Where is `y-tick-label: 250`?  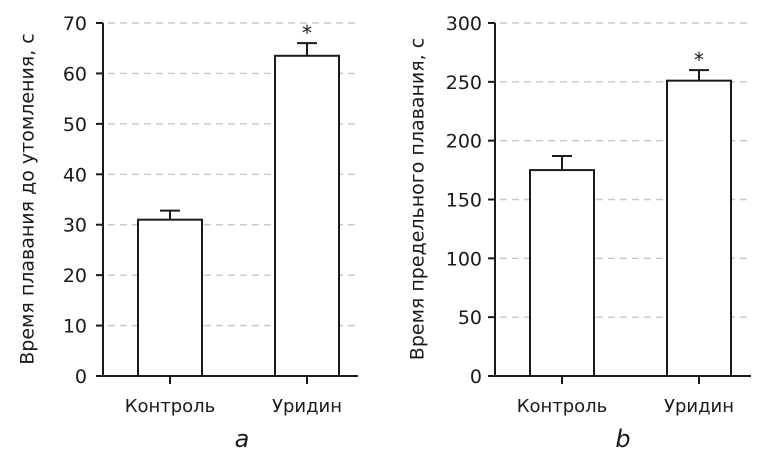
y-tick-label: 250 is located at coordinates (464, 83).